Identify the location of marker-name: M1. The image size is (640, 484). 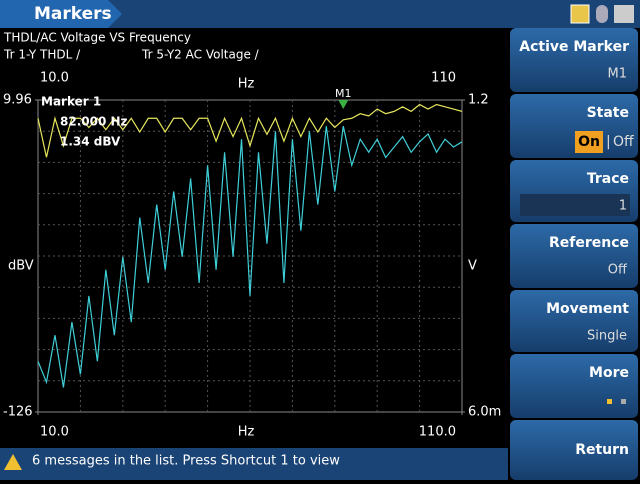
(343, 93).